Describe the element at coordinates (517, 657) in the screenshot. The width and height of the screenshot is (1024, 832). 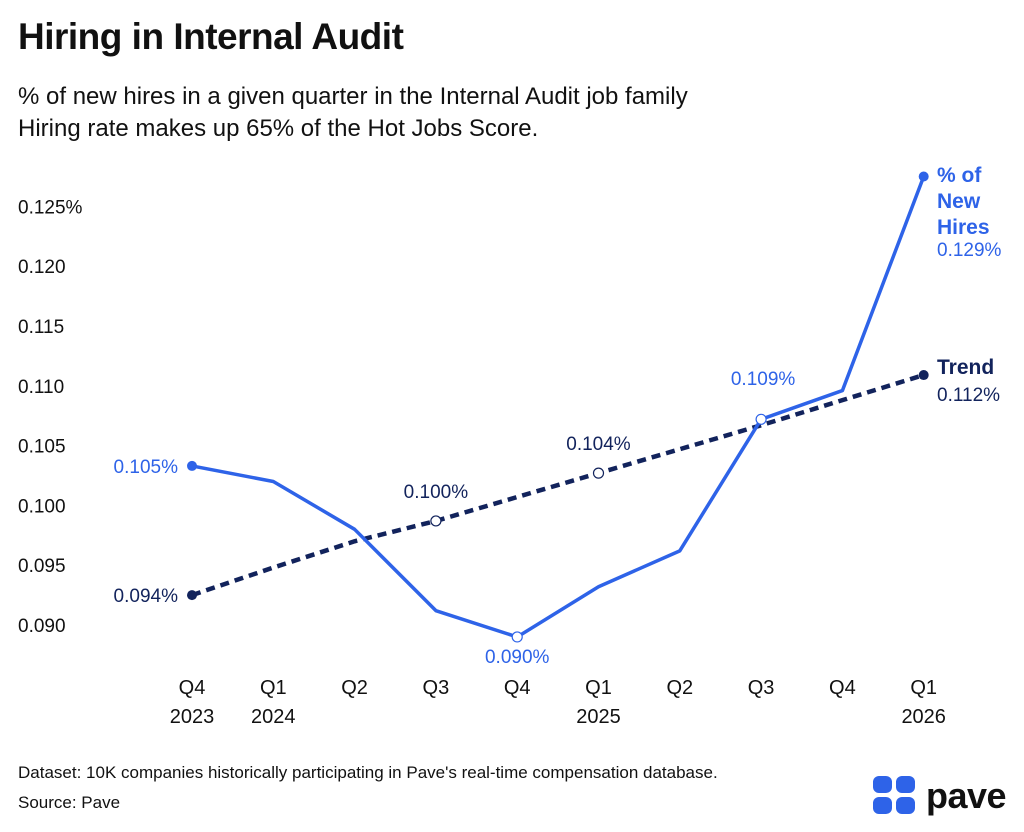
I see `new-hires-data-label: 0.090%` at that location.